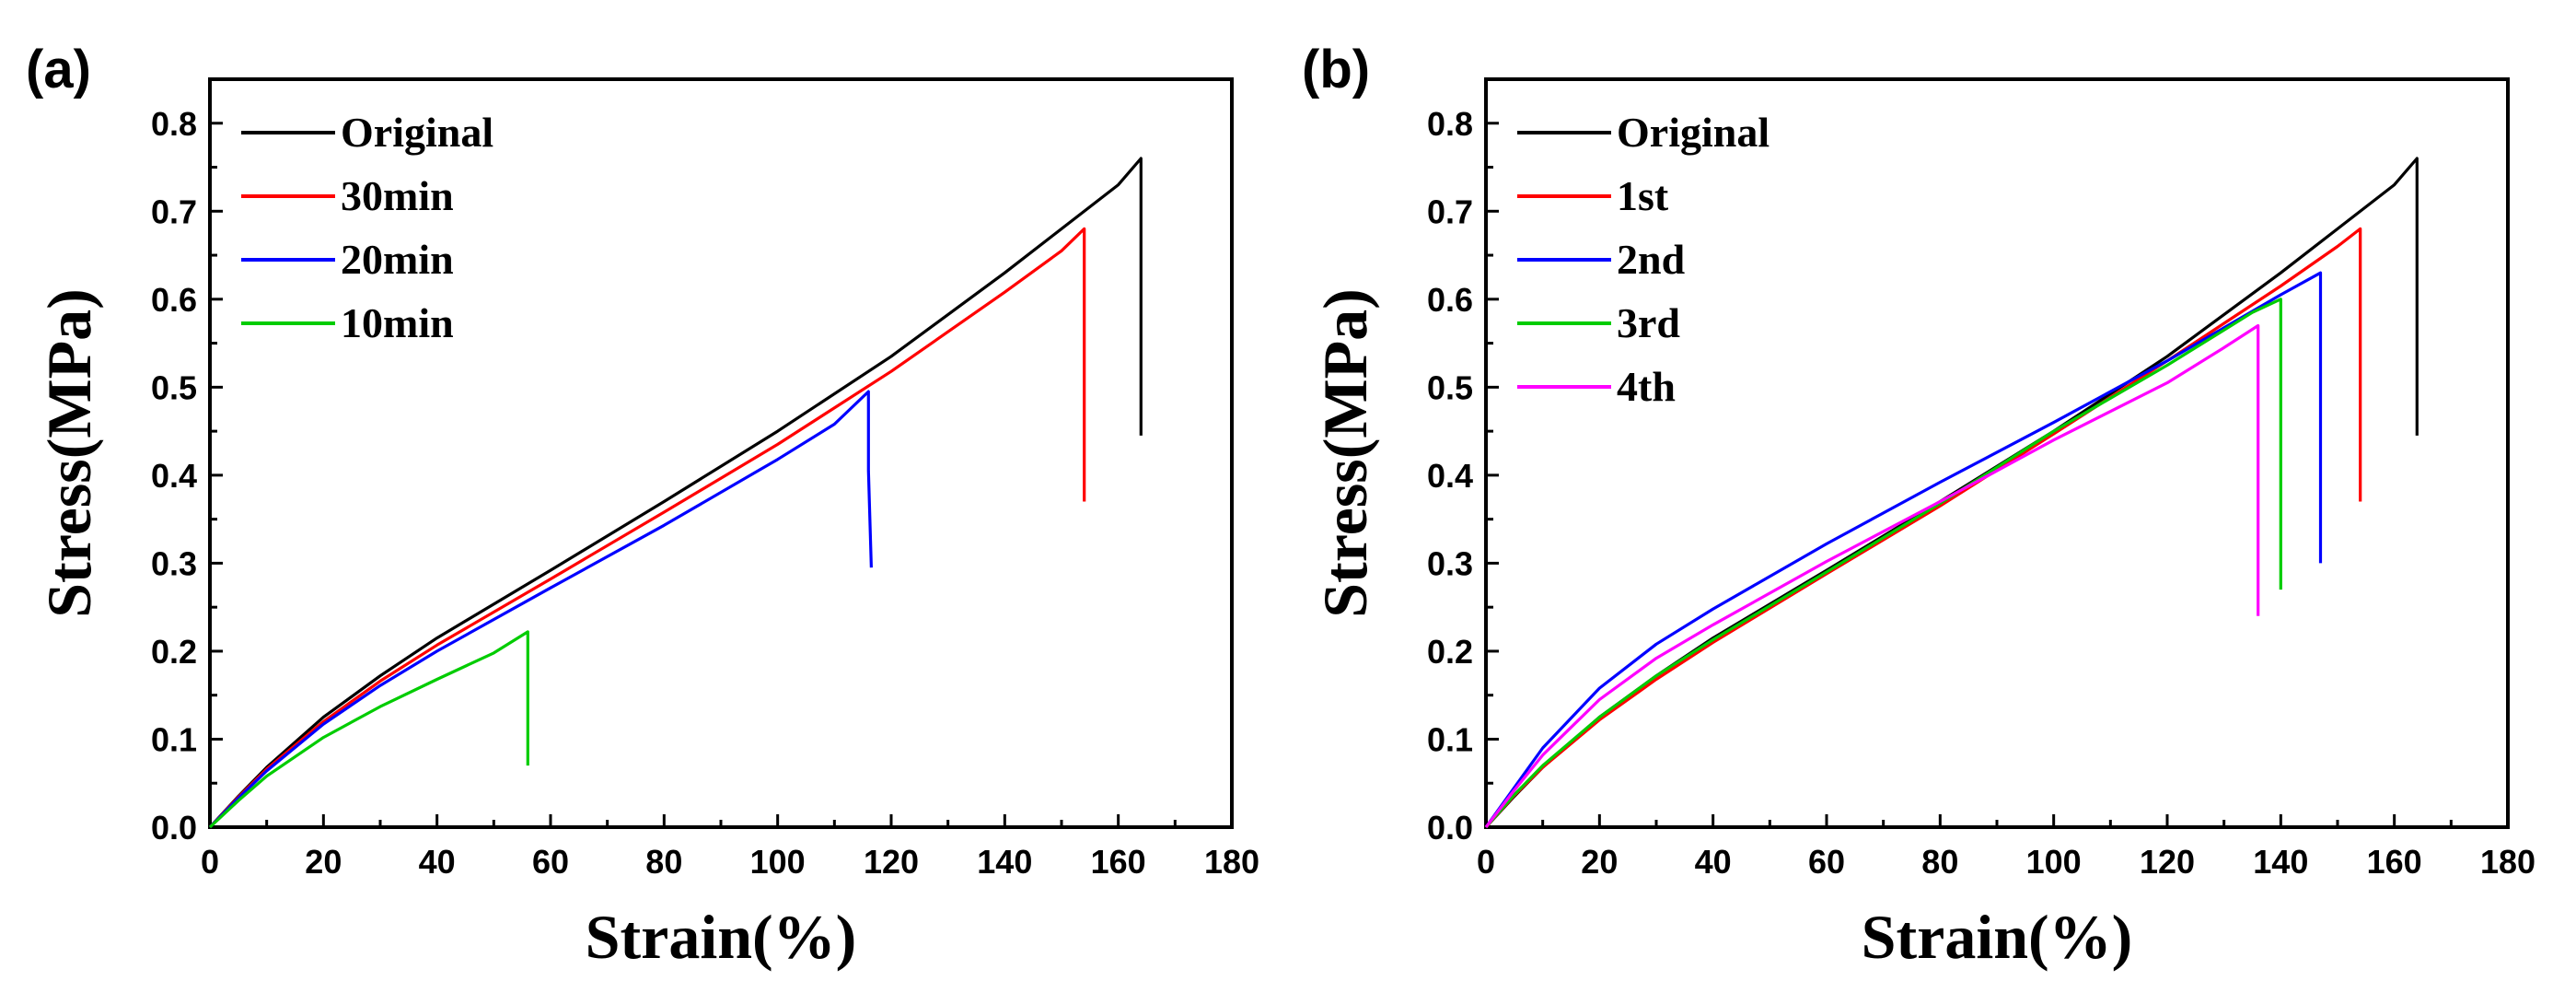  Describe the element at coordinates (1450, 563) in the screenshot. I see `panel-b-y-tick-label: 0.3` at that location.